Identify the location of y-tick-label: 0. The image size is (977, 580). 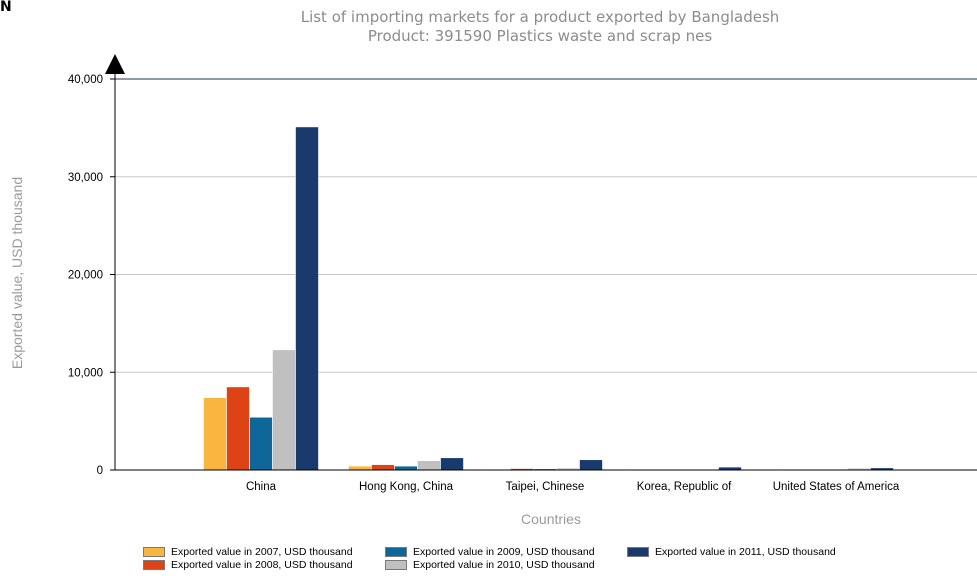
(100, 471).